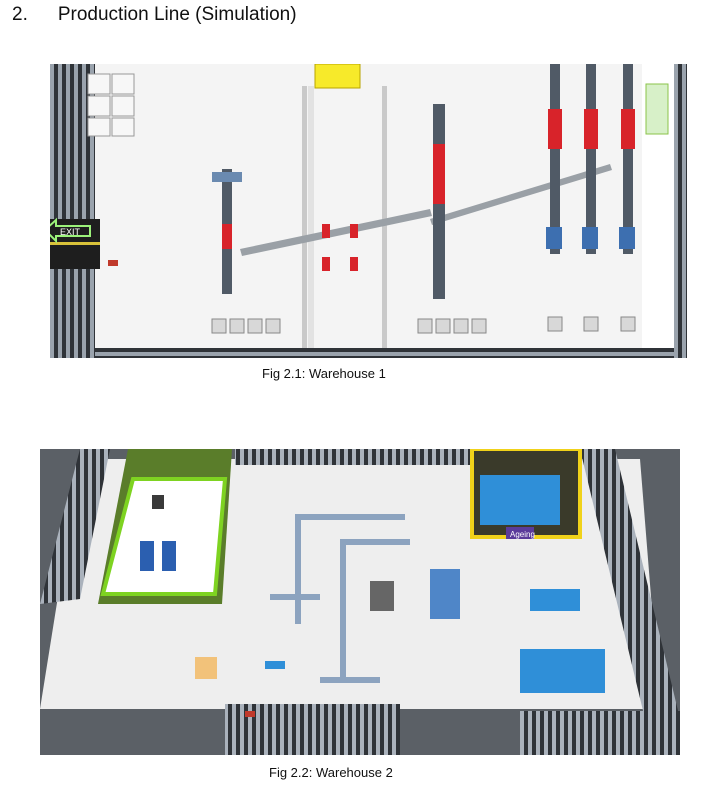 This screenshot has width=715, height=792. I want to click on pallet-boxes, so click(111, 105).